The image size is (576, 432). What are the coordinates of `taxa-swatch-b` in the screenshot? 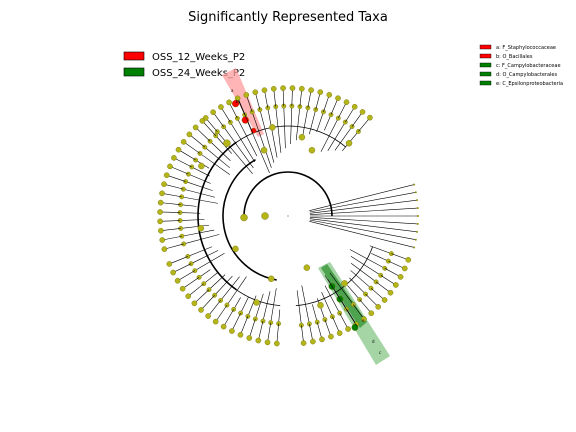 It's located at (485, 56).